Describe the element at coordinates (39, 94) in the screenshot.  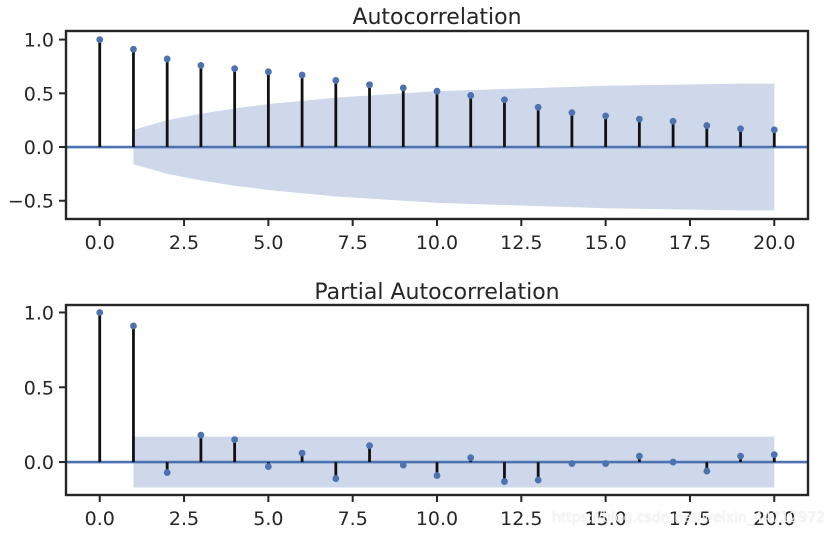
I see `chart-0-ytick-label-1: 0.5` at that location.